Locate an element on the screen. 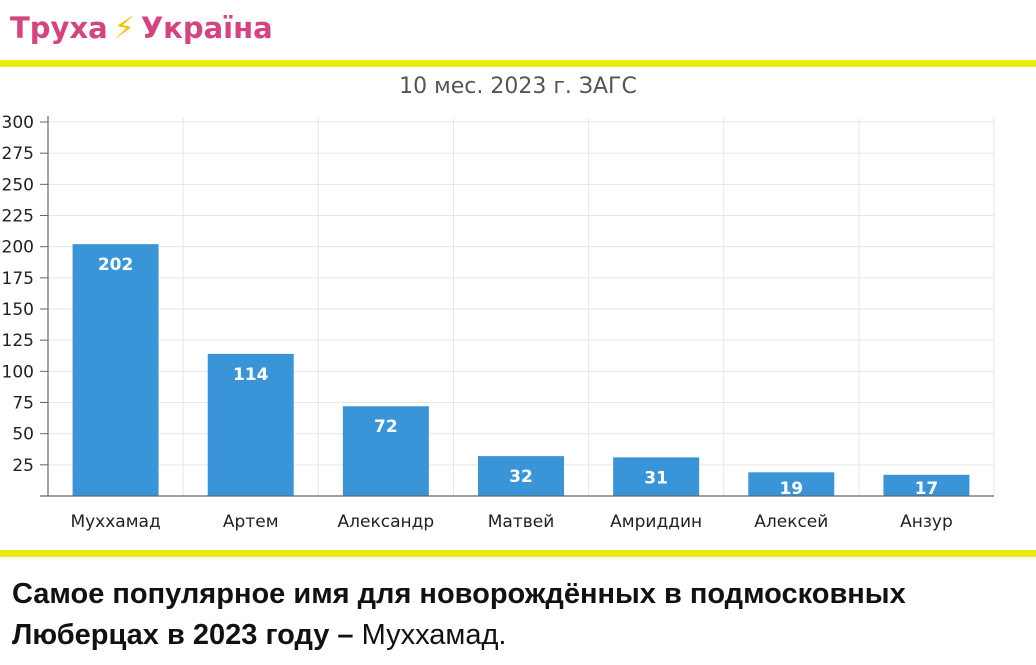  x-tick-label: Артем is located at coordinates (251, 522).